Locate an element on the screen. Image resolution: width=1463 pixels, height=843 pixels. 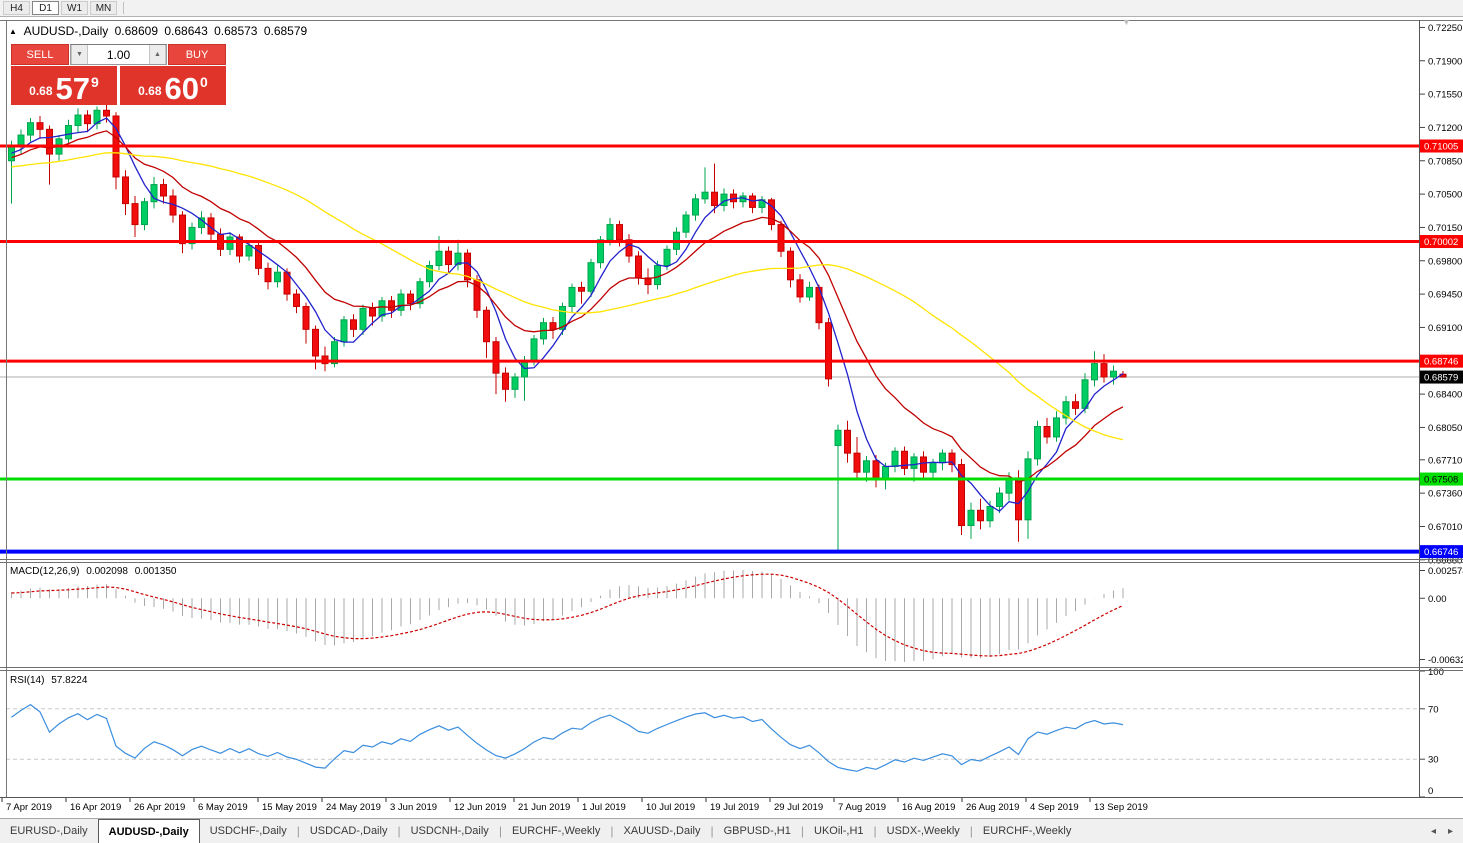
svg-text: 0.70002 is located at coordinates (1441, 242).